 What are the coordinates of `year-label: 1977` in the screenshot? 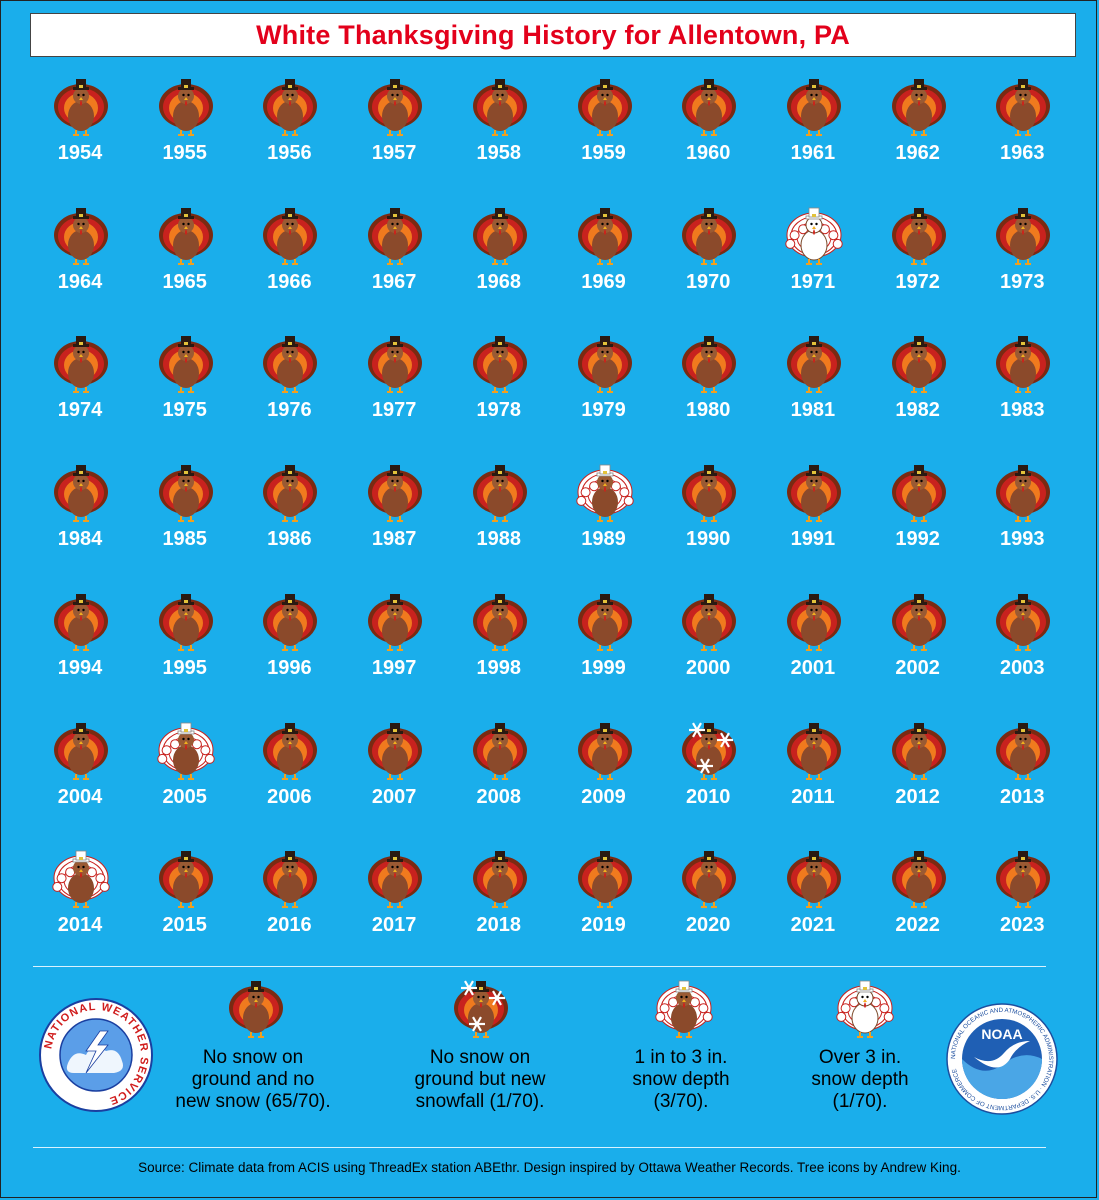 It's located at (394, 410).